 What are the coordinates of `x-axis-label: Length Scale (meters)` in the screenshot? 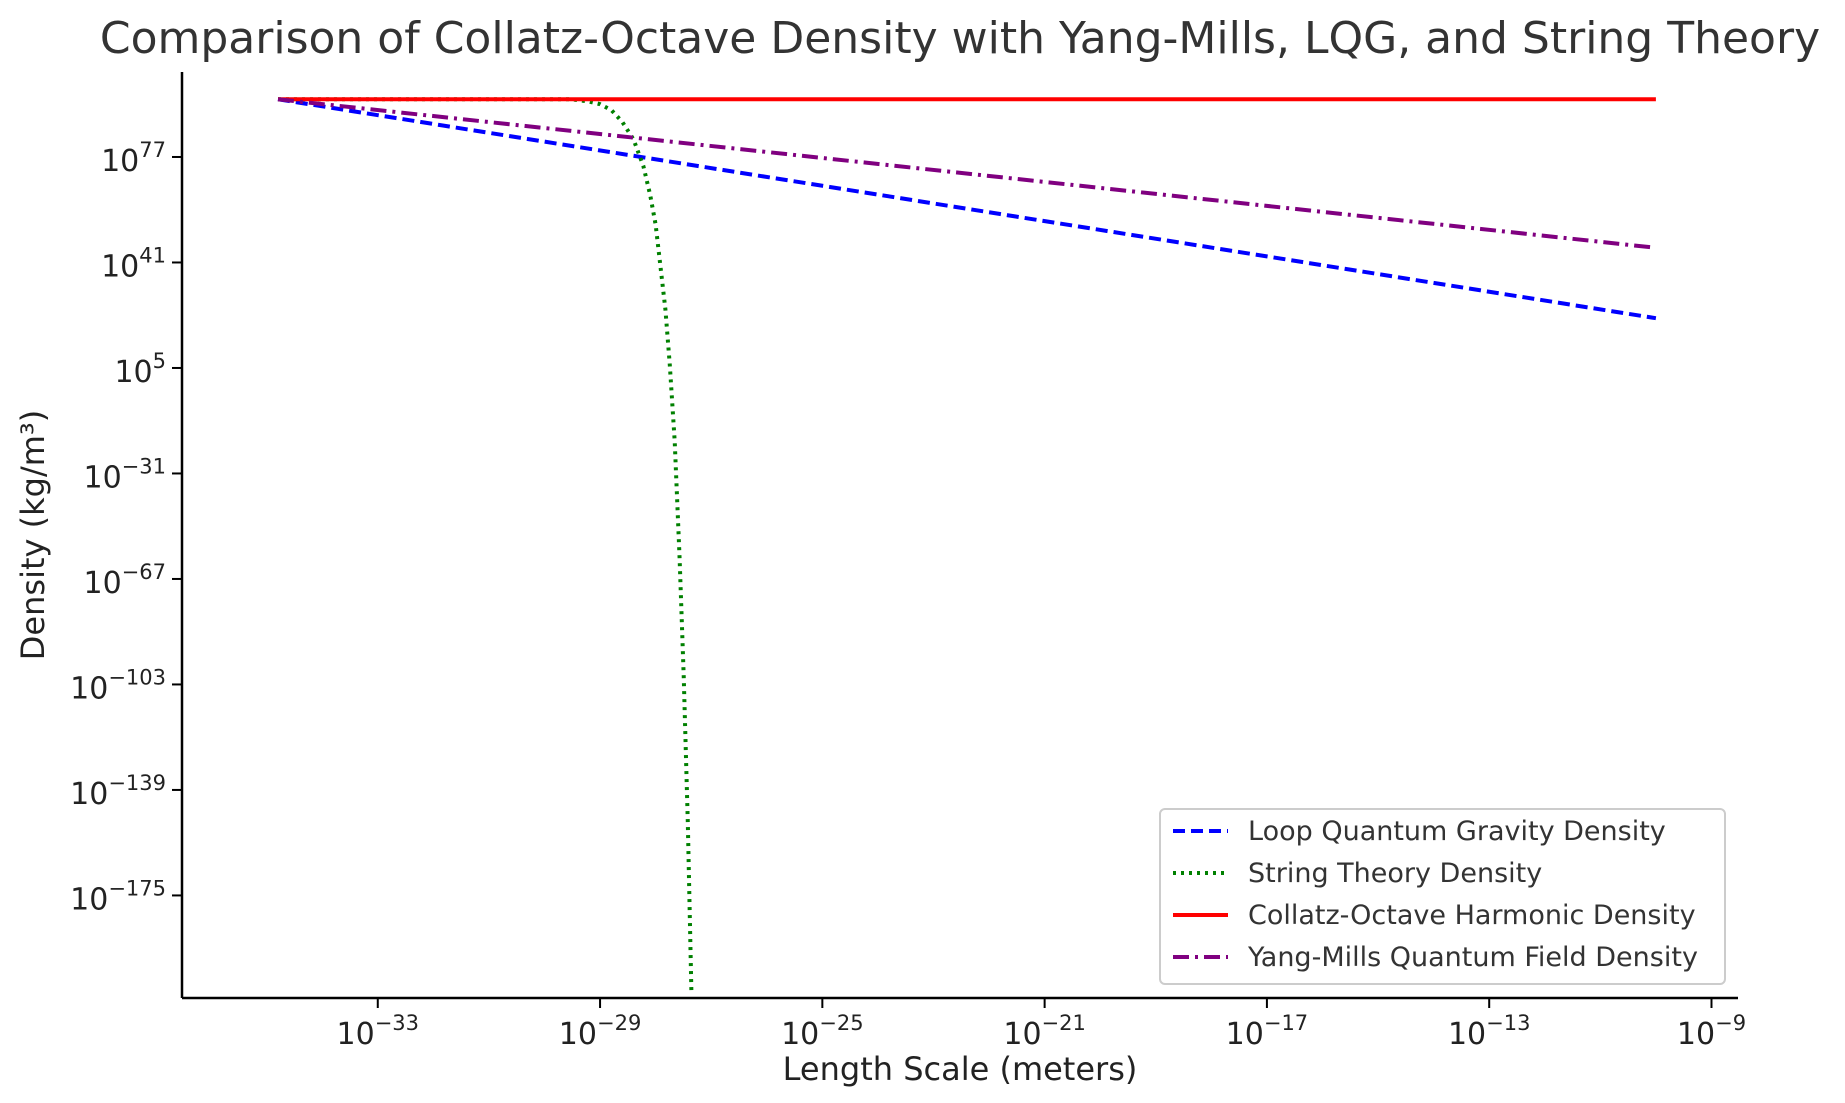 It's located at (960, 1069).